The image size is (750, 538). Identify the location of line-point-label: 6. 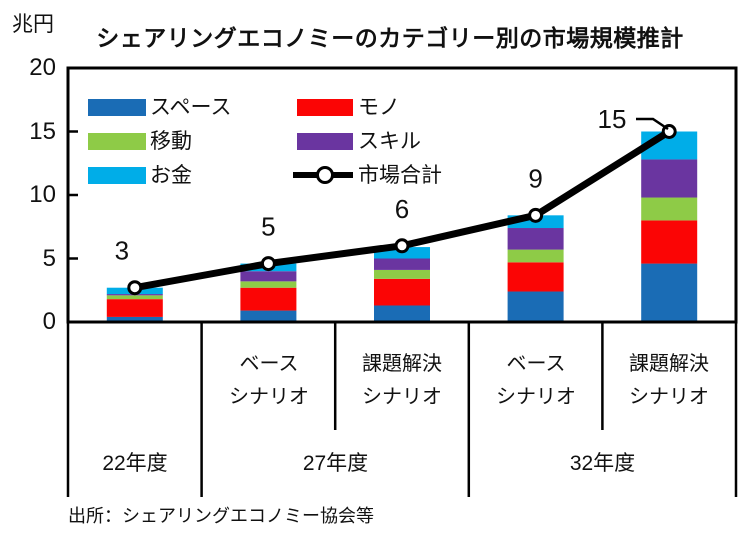
(402, 209).